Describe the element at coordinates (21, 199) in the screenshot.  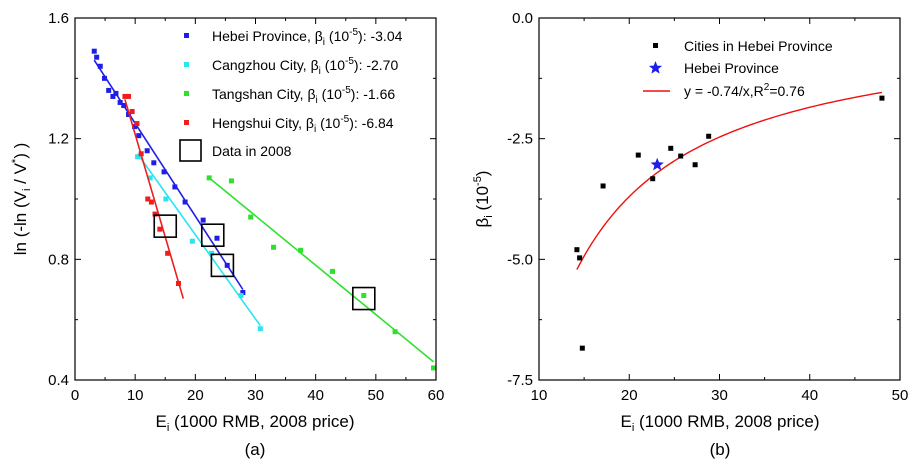
I see `panel-a-y-axis-label: ln (-ln (Vi / V*) )` at that location.